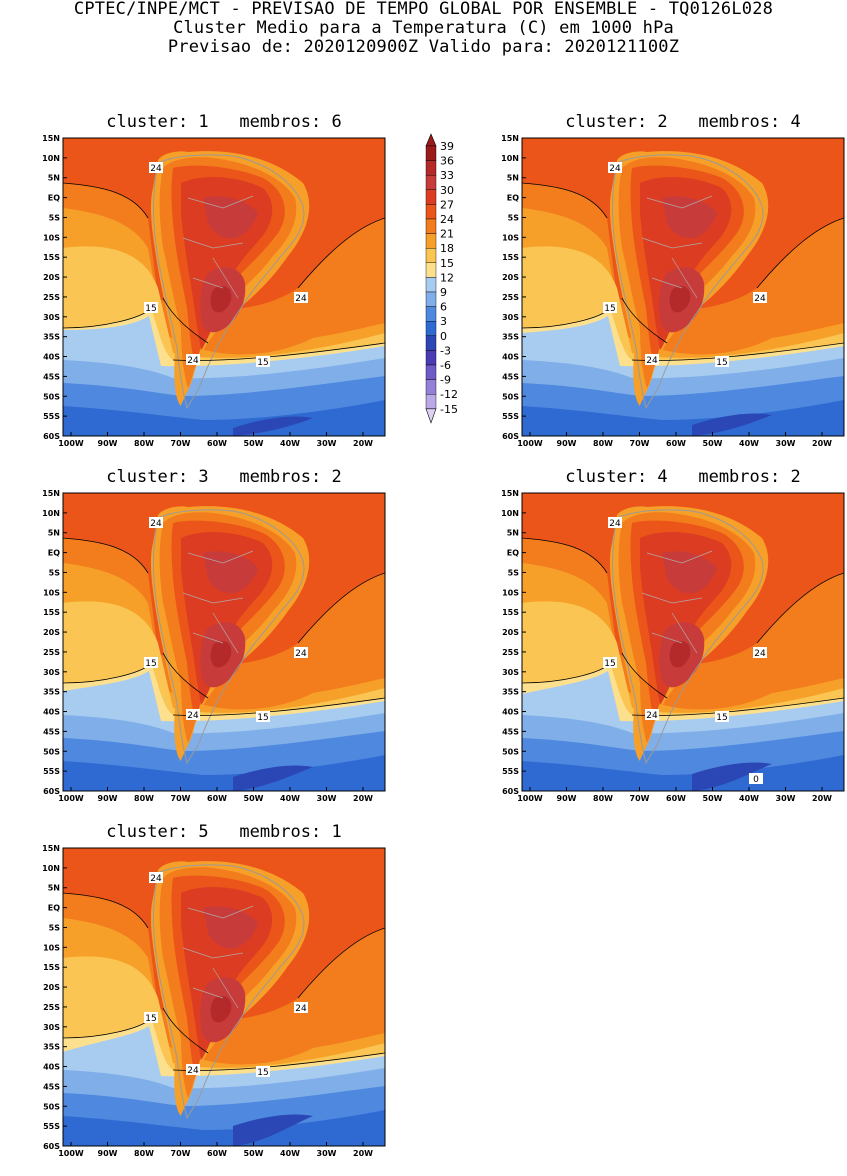 This screenshot has width=847, height=1176. Describe the element at coordinates (713, 443) in the screenshot. I see `lon-tick-label: 50W` at that location.